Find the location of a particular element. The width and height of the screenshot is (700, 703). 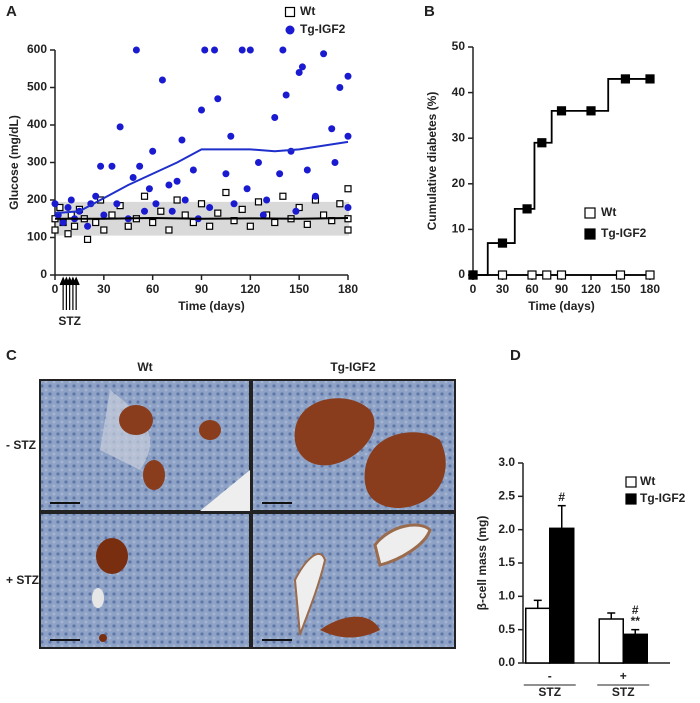

y-tick-label: 50 is located at coordinates (459, 46).